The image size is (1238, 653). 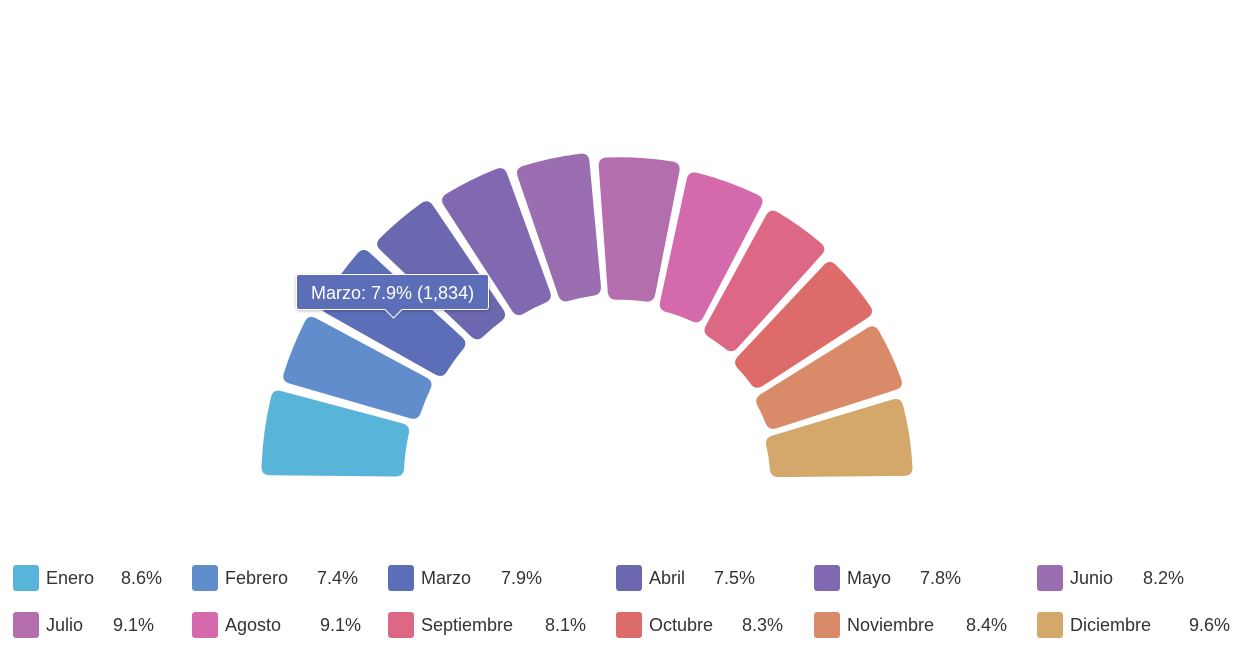 What do you see at coordinates (1092, 578) in the screenshot?
I see `legend-label: Junio` at bounding box center [1092, 578].